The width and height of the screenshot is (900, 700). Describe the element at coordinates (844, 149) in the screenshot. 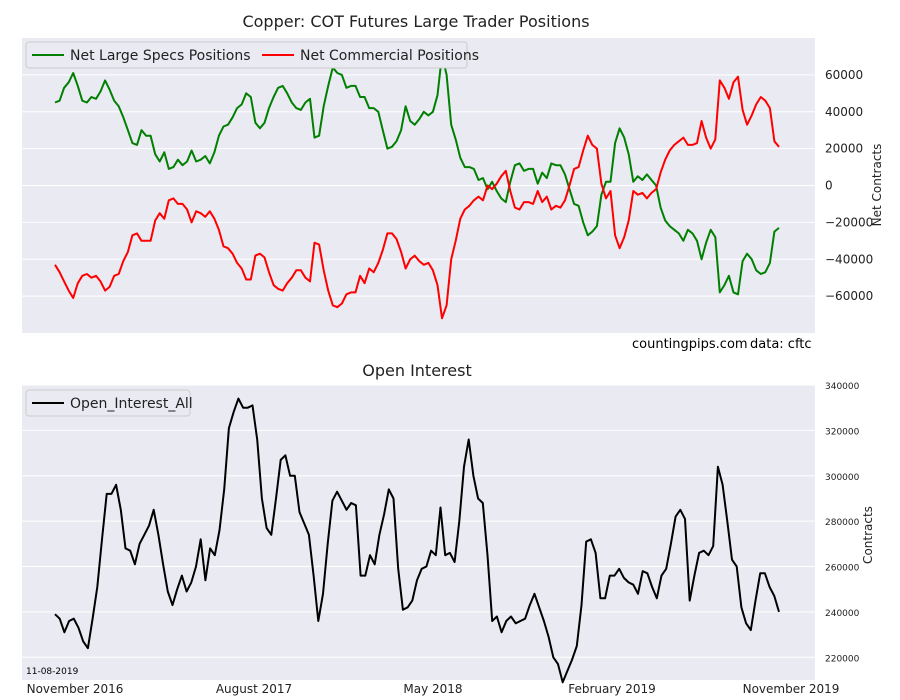

I see `cot-y-tick-label: 20000` at that location.